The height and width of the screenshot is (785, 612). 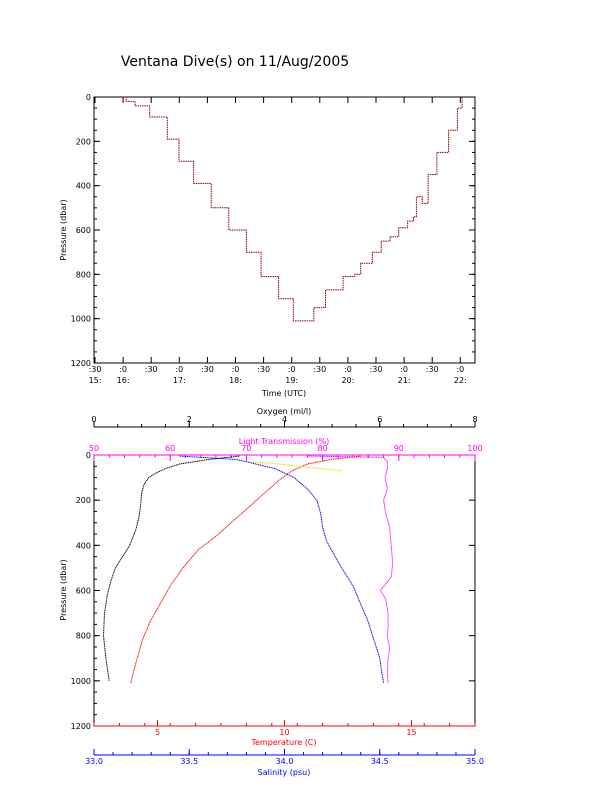 What do you see at coordinates (284, 411) in the screenshot?
I see `x-axis-label-oxygen: Oxygen (ml/l)` at bounding box center [284, 411].